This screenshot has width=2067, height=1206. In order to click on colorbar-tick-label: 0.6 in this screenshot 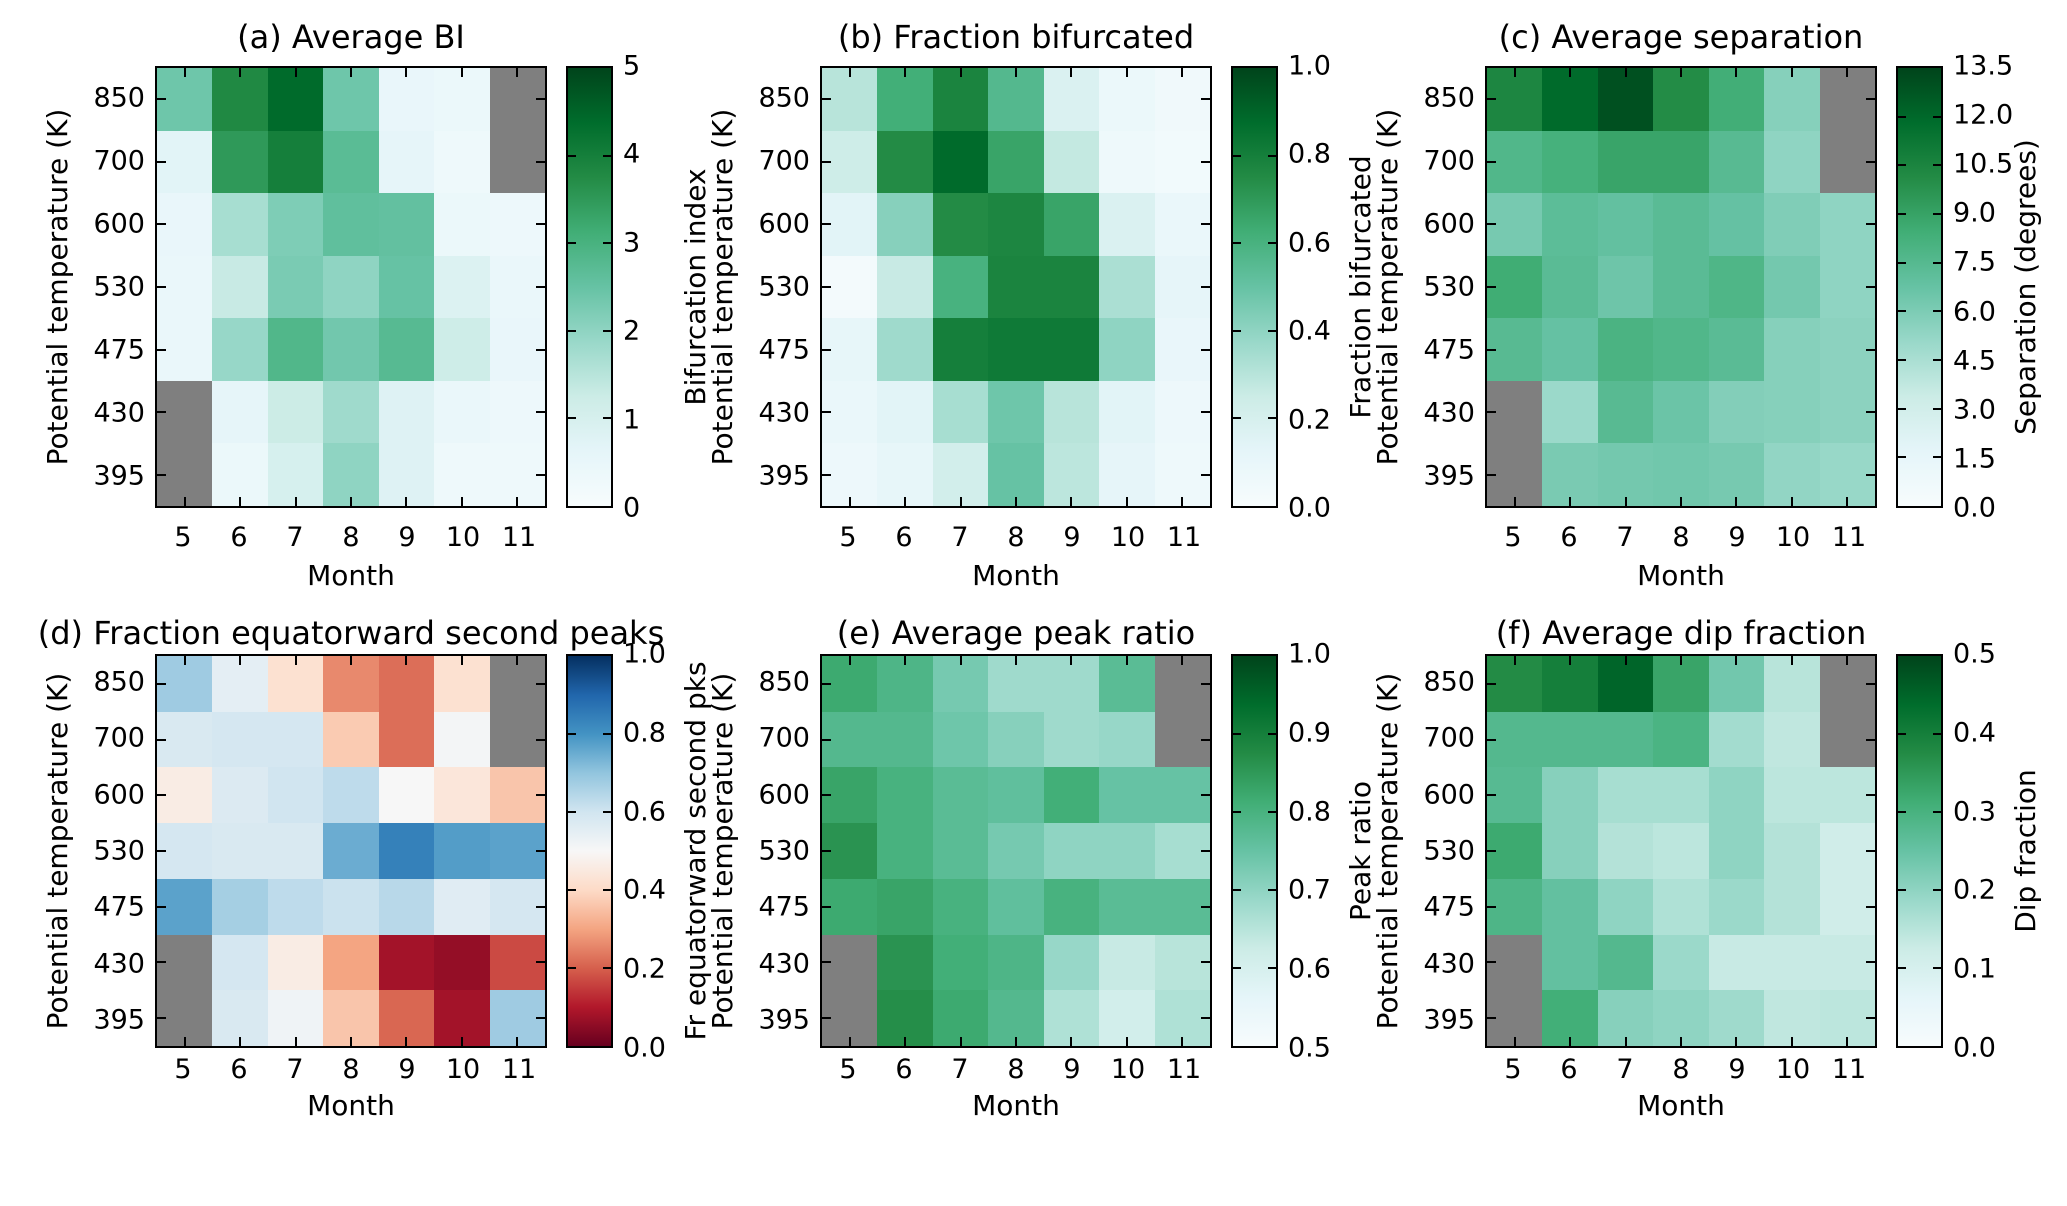, I will do `click(1309, 969)`.